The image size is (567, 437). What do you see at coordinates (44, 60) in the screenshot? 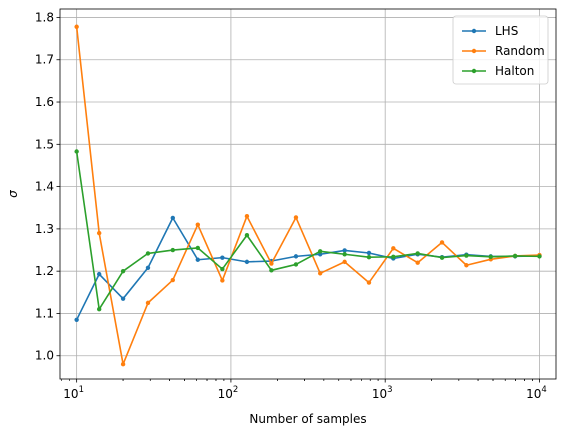
I see `y-tick-label: 1.7` at bounding box center [44, 60].